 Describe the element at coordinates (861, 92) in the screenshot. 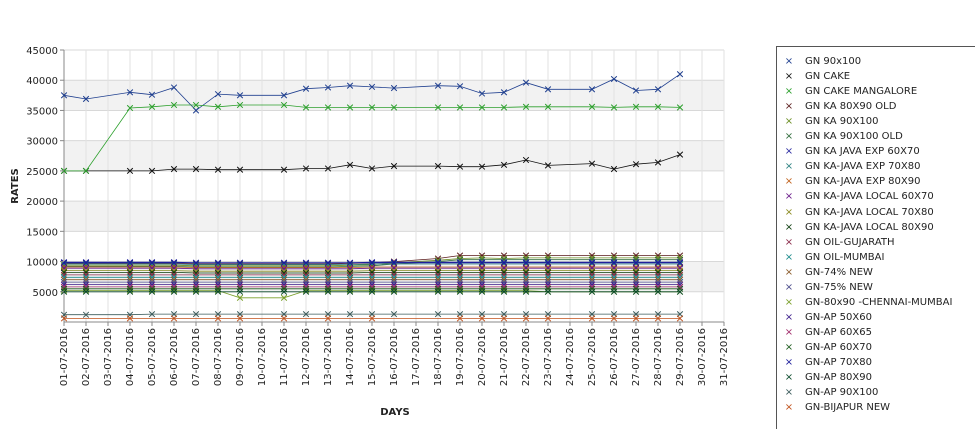

I see `legend-label: GN CAKE MANGALORE` at that location.